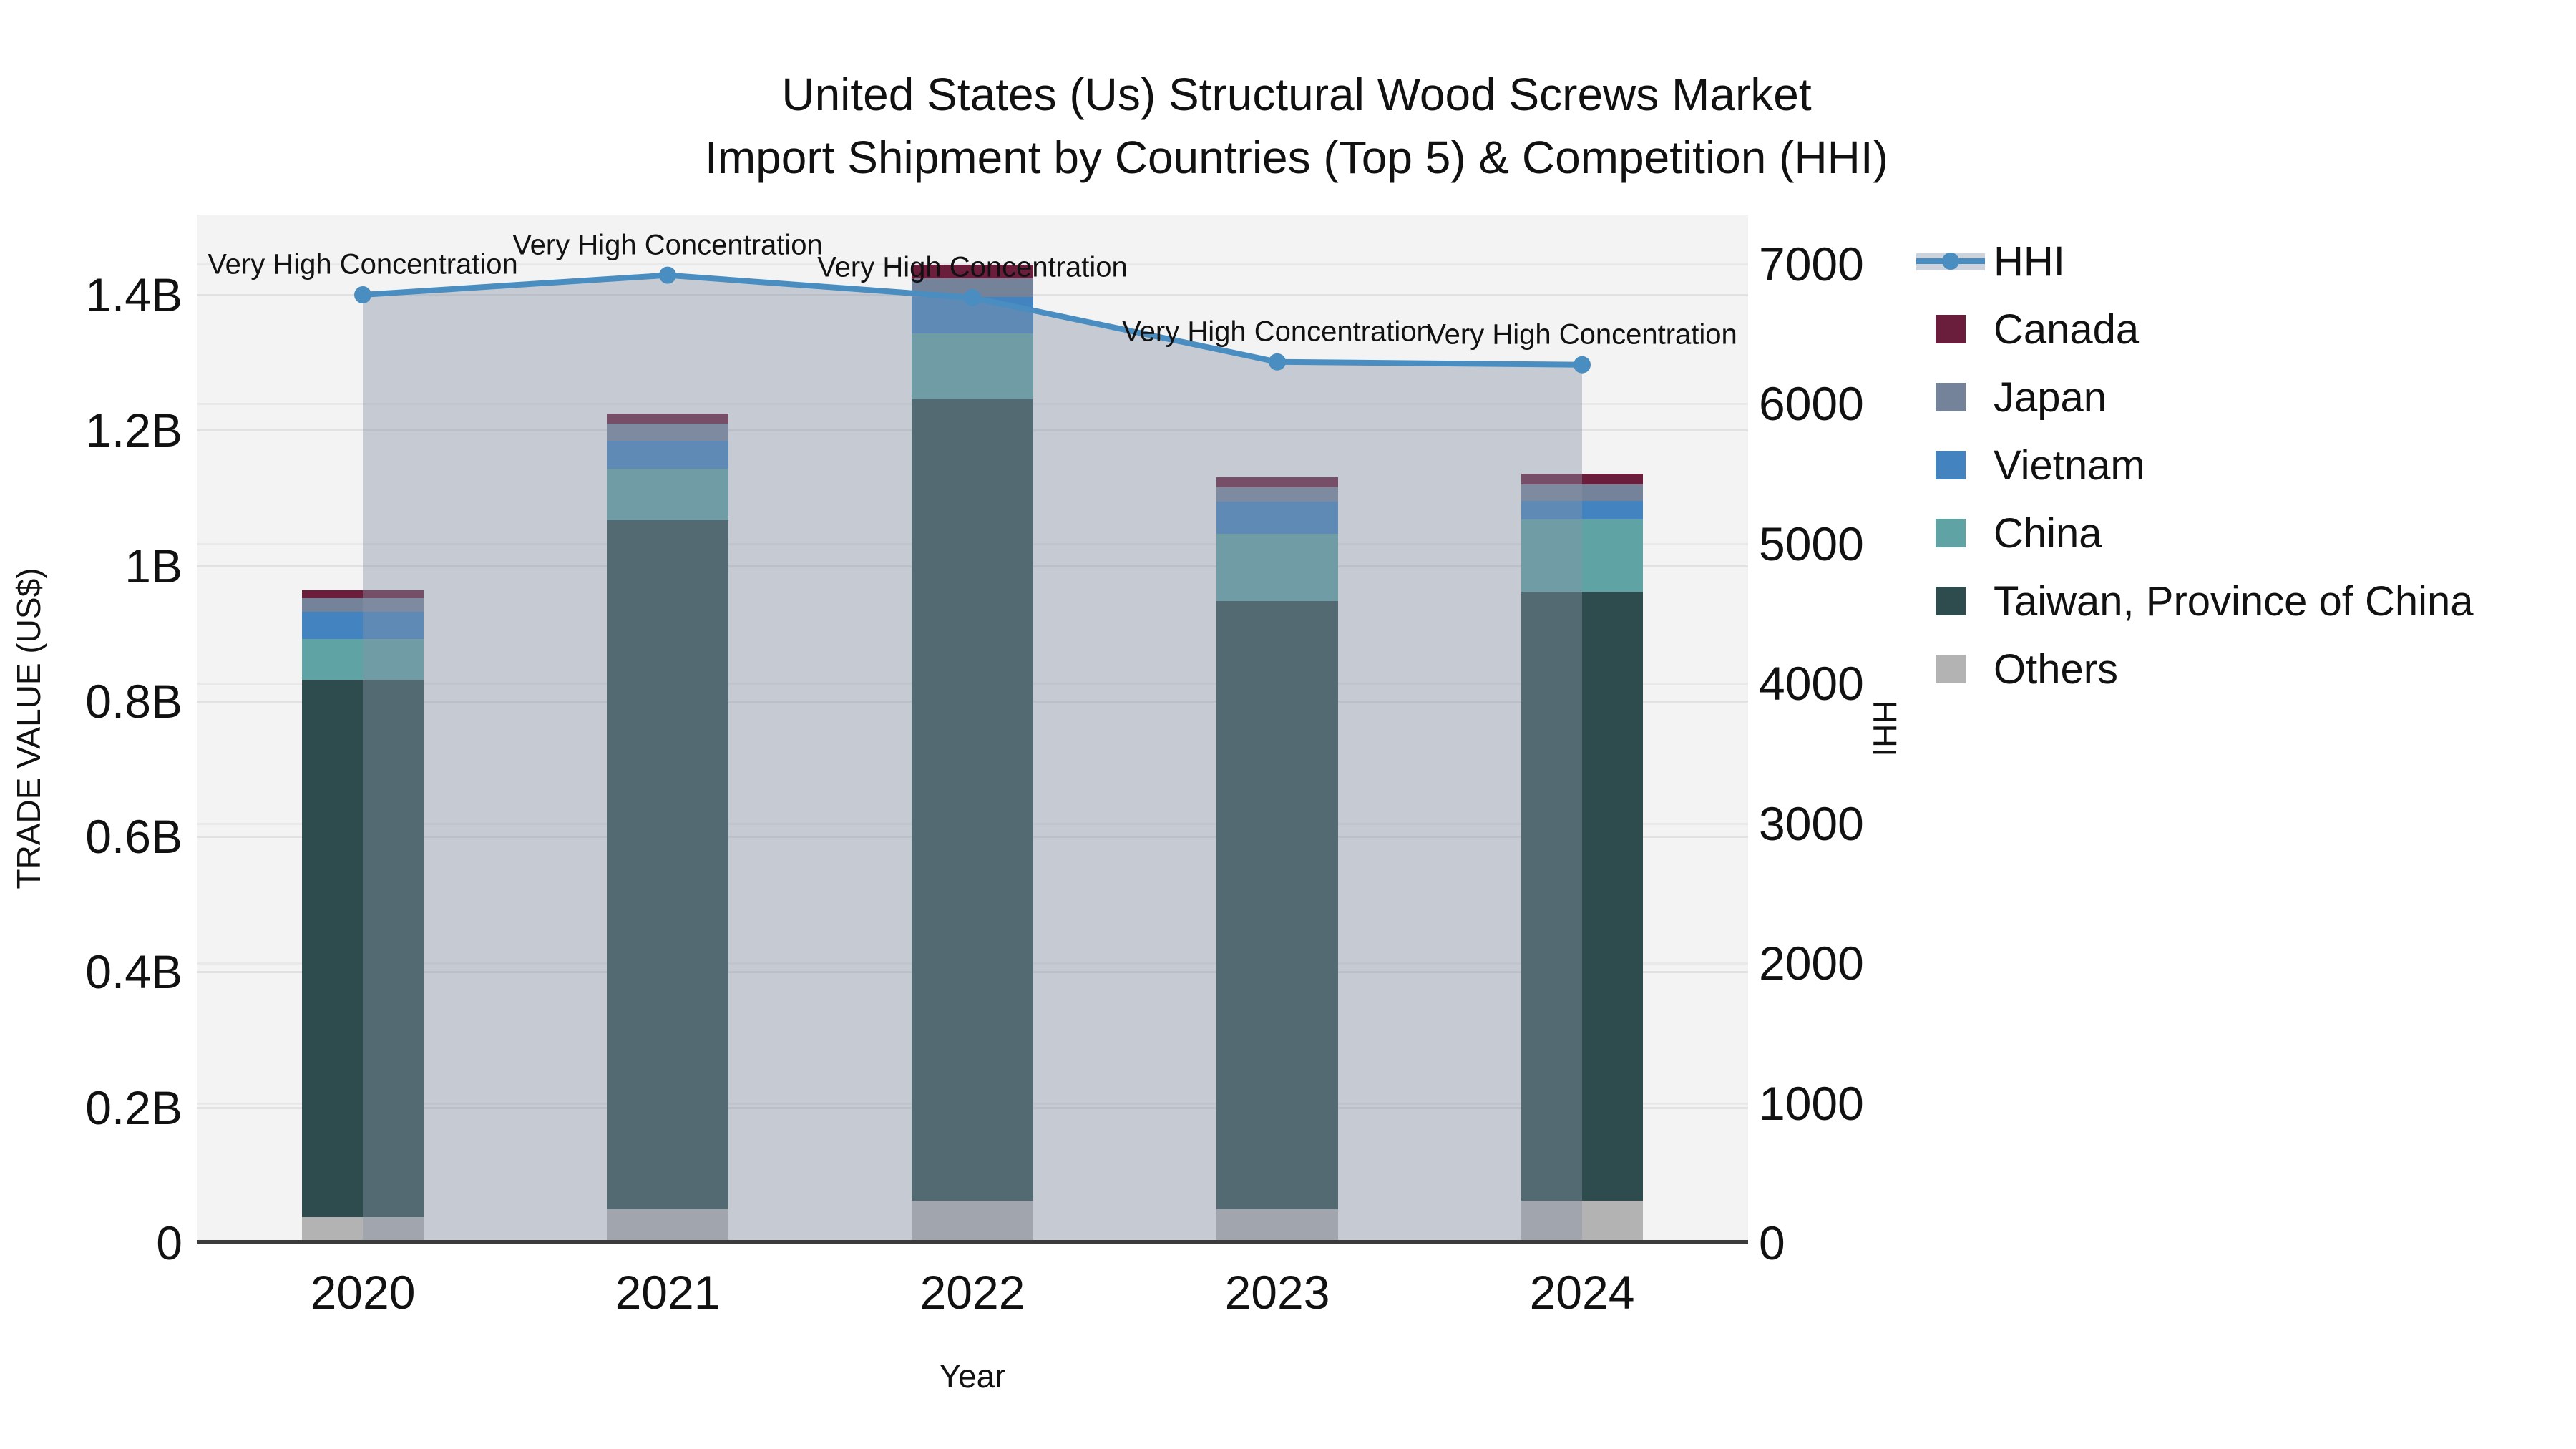  Describe the element at coordinates (972, 1222) in the screenshot. I see `bar-segment-others-2022` at that location.